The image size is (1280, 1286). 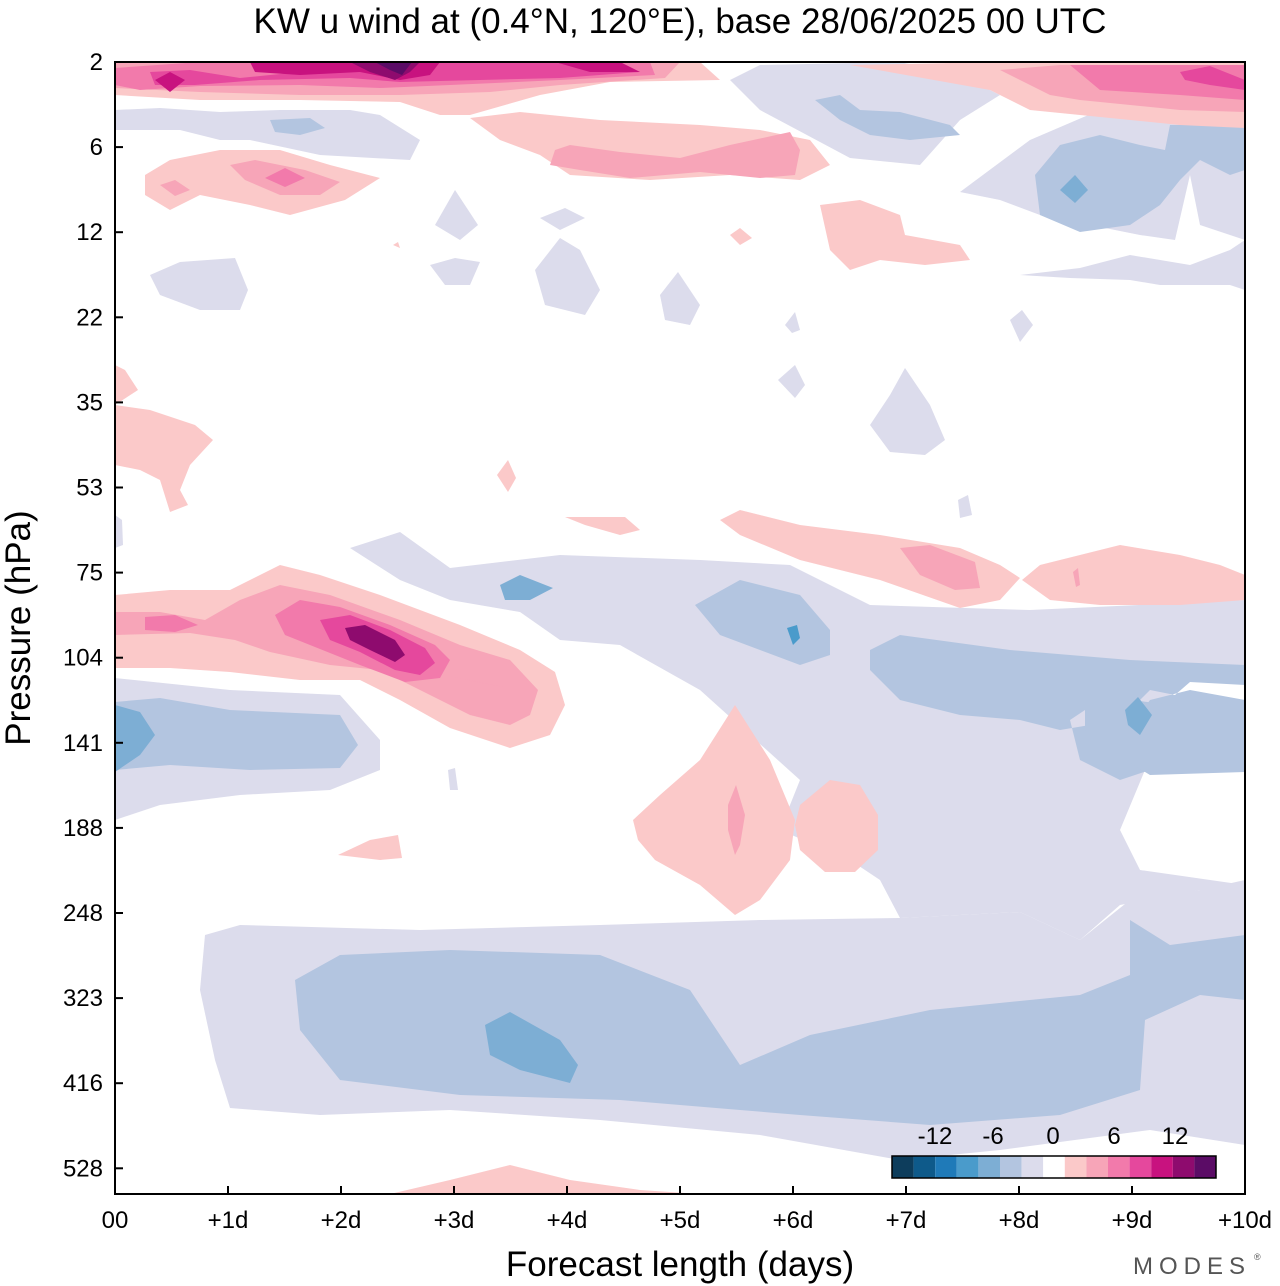 What do you see at coordinates (1019, 1220) in the screenshot?
I see `x-tick-label: +8d` at bounding box center [1019, 1220].